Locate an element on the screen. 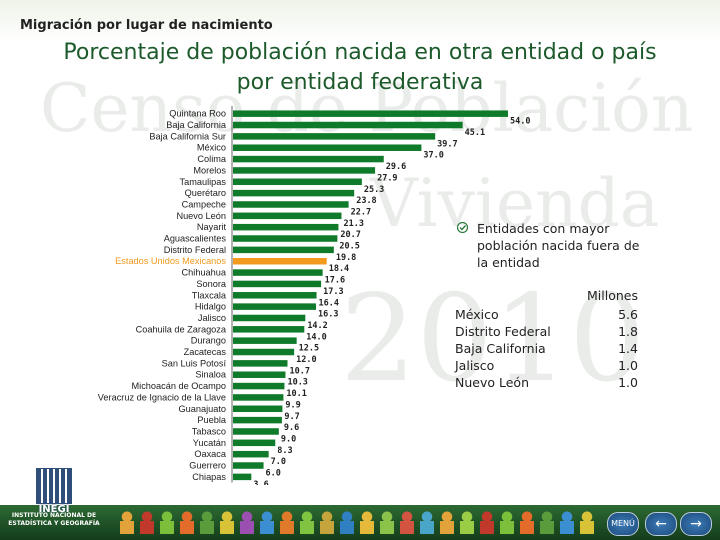 Image resolution: width=720 pixels, height=540 pixels. category-label: Guerrero is located at coordinates (207, 466).